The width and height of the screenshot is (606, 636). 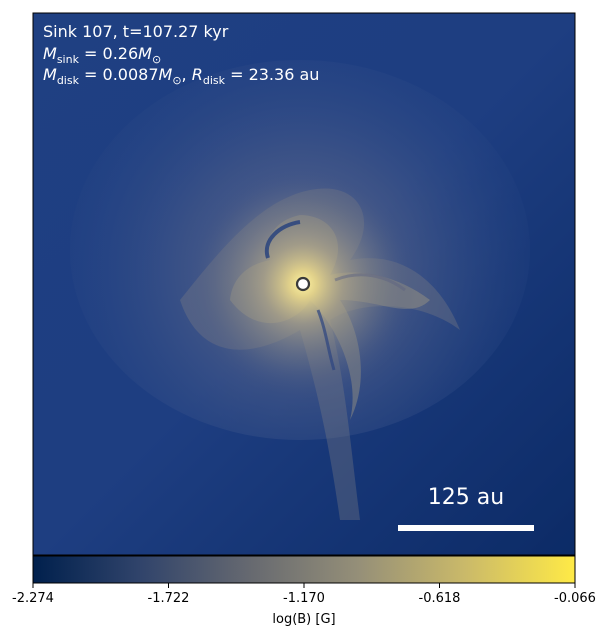 I want to click on colorbar, so click(x=304, y=569).